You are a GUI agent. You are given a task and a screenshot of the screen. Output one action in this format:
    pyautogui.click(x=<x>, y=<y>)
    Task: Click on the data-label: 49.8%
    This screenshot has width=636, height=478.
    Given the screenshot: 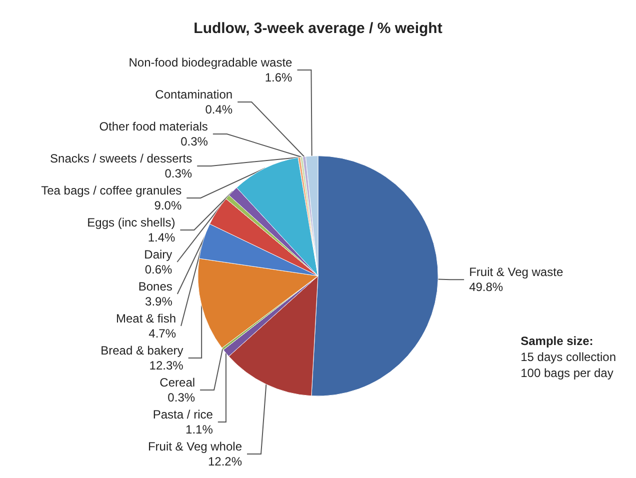 What is the action you would take?
    pyautogui.click(x=486, y=287)
    